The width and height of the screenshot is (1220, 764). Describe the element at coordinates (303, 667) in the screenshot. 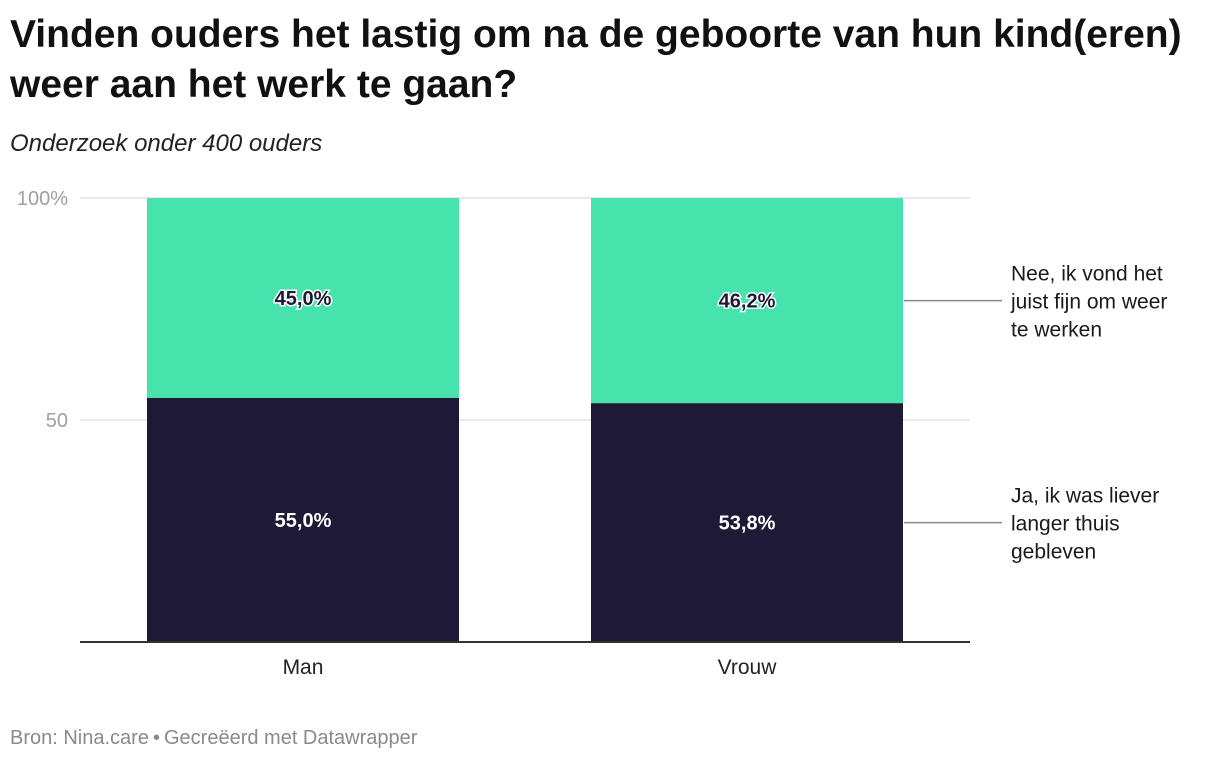

I see `x-tick-label: Man` at that location.